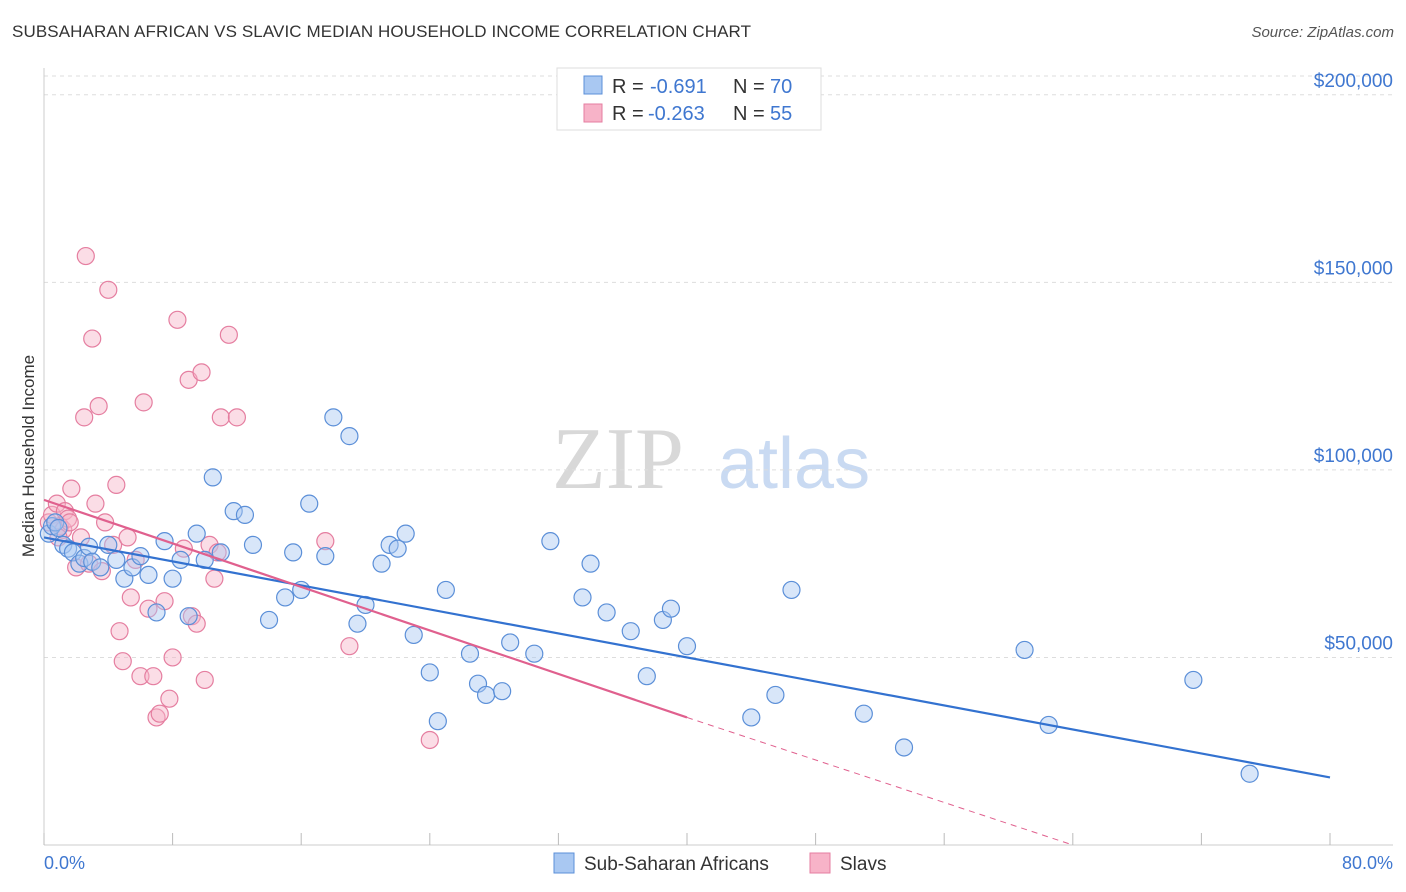 This screenshot has width=1406, height=892. Describe the element at coordinates (794, 464) in the screenshot. I see `watermark-atlas: atlas` at that location.